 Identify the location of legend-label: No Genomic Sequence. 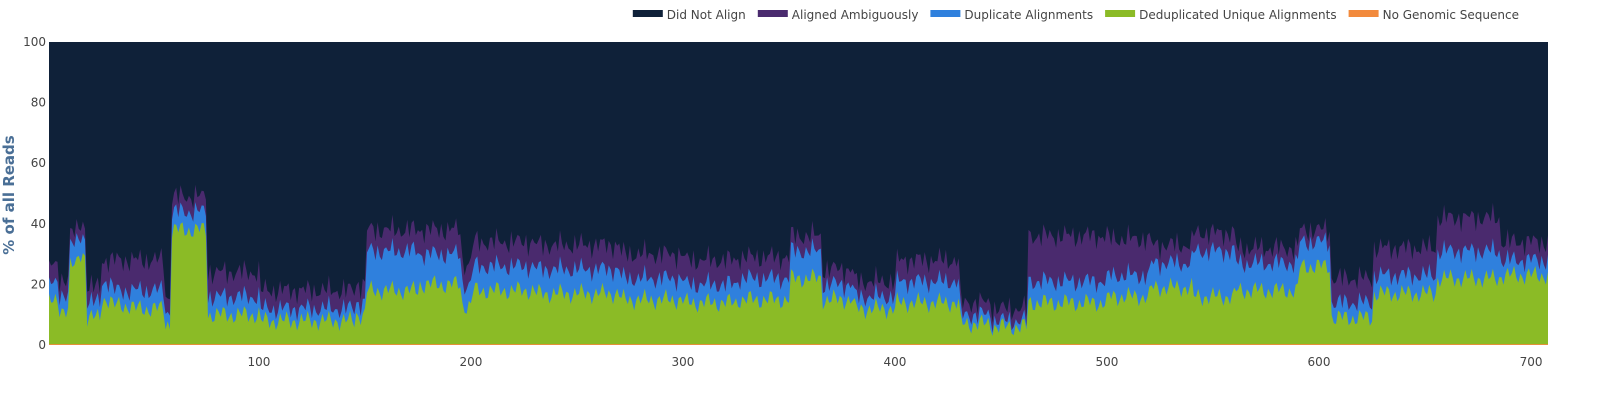
(1451, 15).